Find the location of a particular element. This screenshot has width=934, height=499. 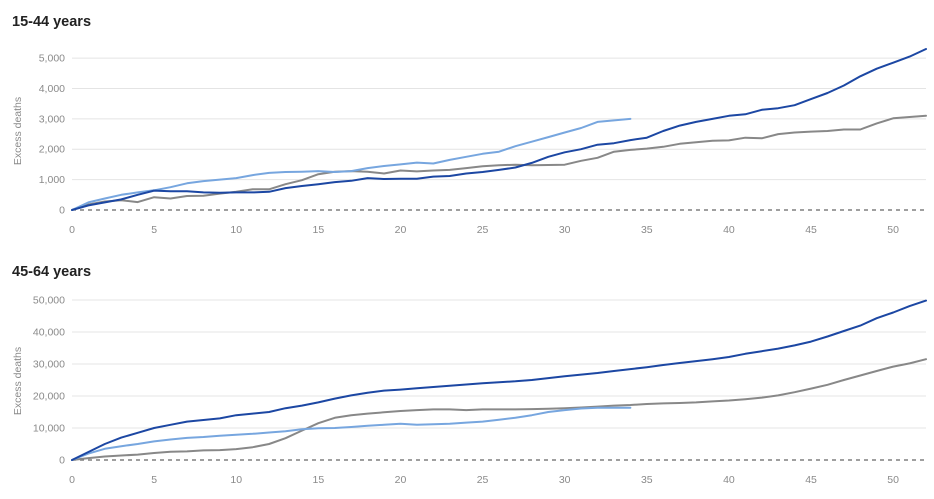

y-tick-label: 50,000 is located at coordinates (49, 301).